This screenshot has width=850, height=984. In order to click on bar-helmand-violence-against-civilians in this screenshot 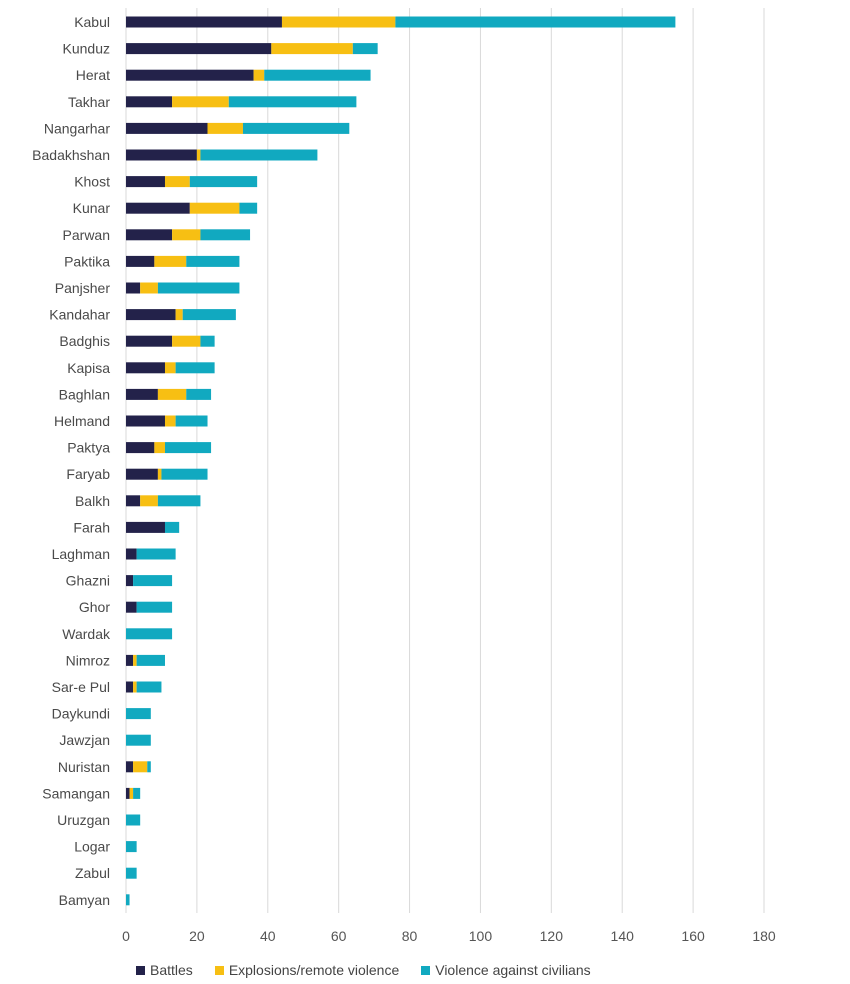, I will do `click(191, 421)`.